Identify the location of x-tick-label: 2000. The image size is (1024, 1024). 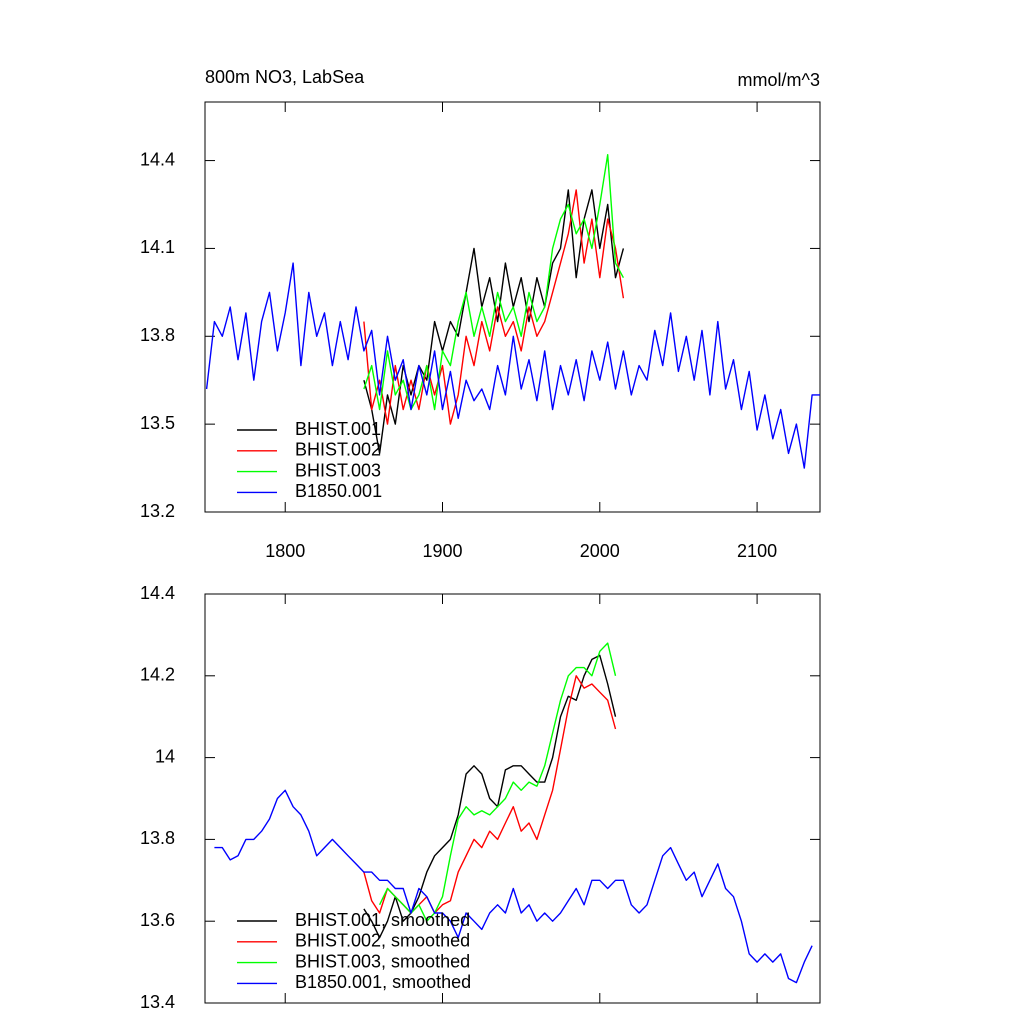
(600, 551).